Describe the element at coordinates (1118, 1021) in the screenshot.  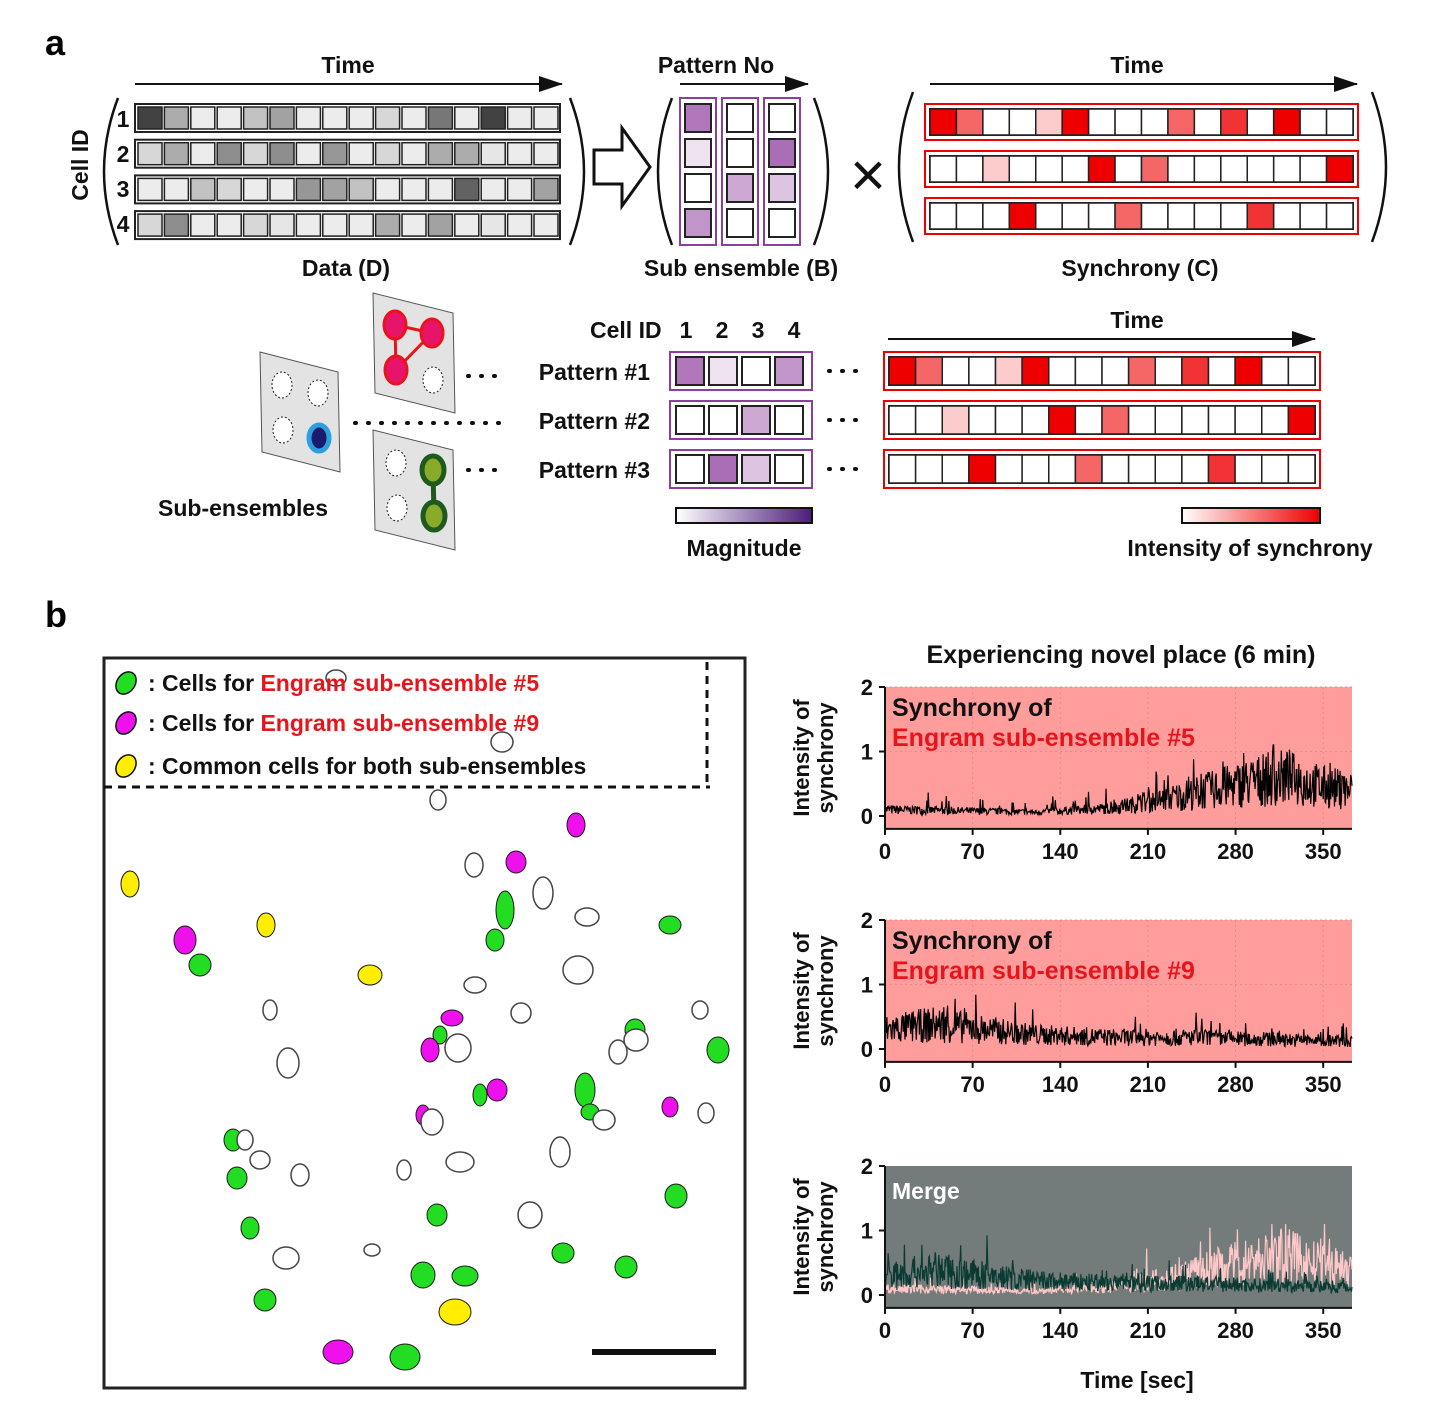
I see `series-line` at that location.